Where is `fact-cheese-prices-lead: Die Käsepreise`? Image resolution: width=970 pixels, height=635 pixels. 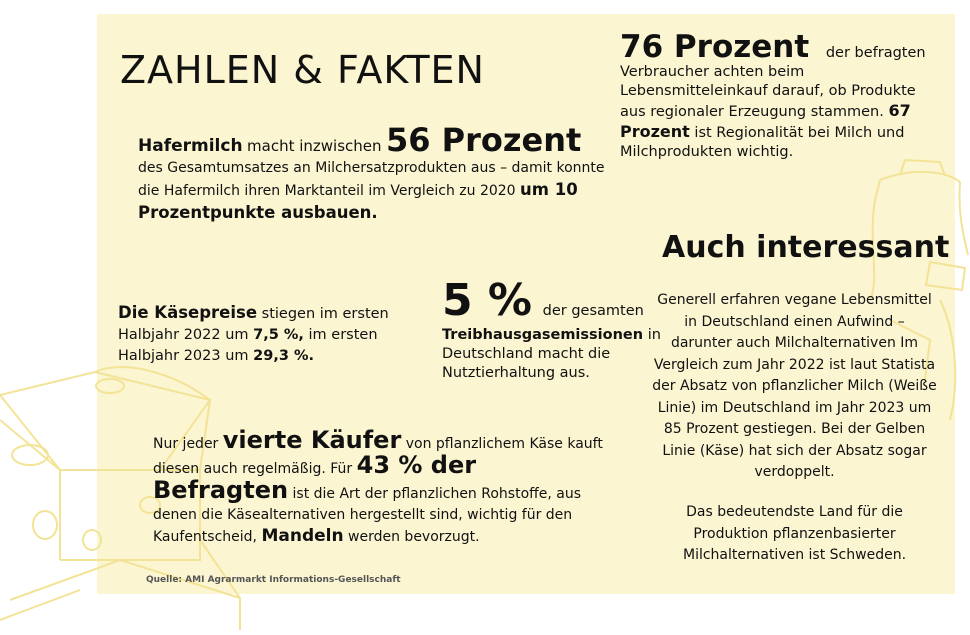 fact-cheese-prices-lead: Die Käsepreise is located at coordinates (188, 312).